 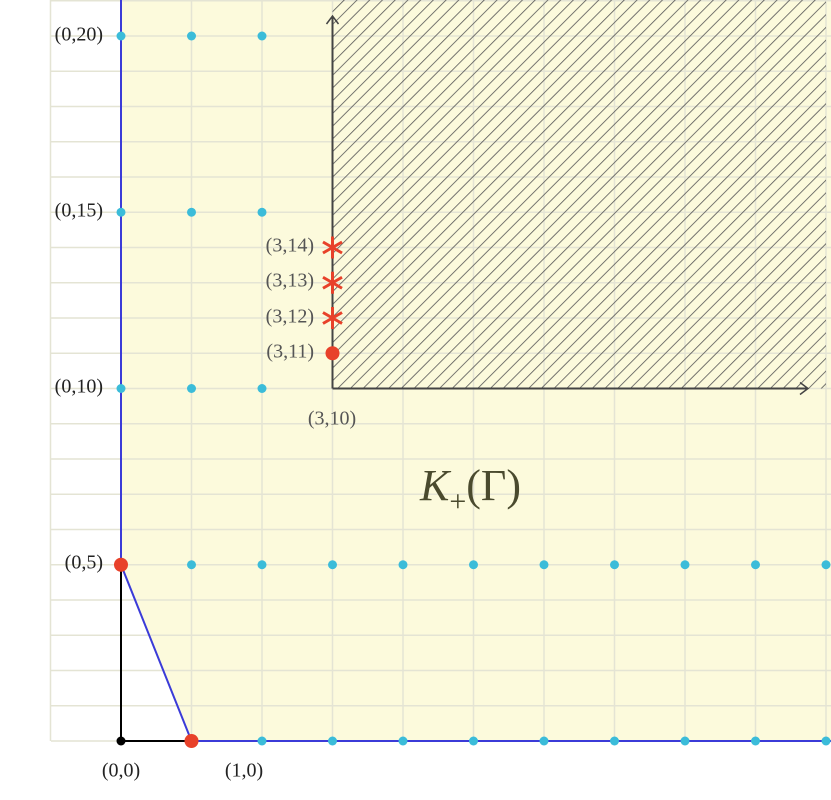 I want to click on region-label: K+(Γ), so click(x=470, y=489).